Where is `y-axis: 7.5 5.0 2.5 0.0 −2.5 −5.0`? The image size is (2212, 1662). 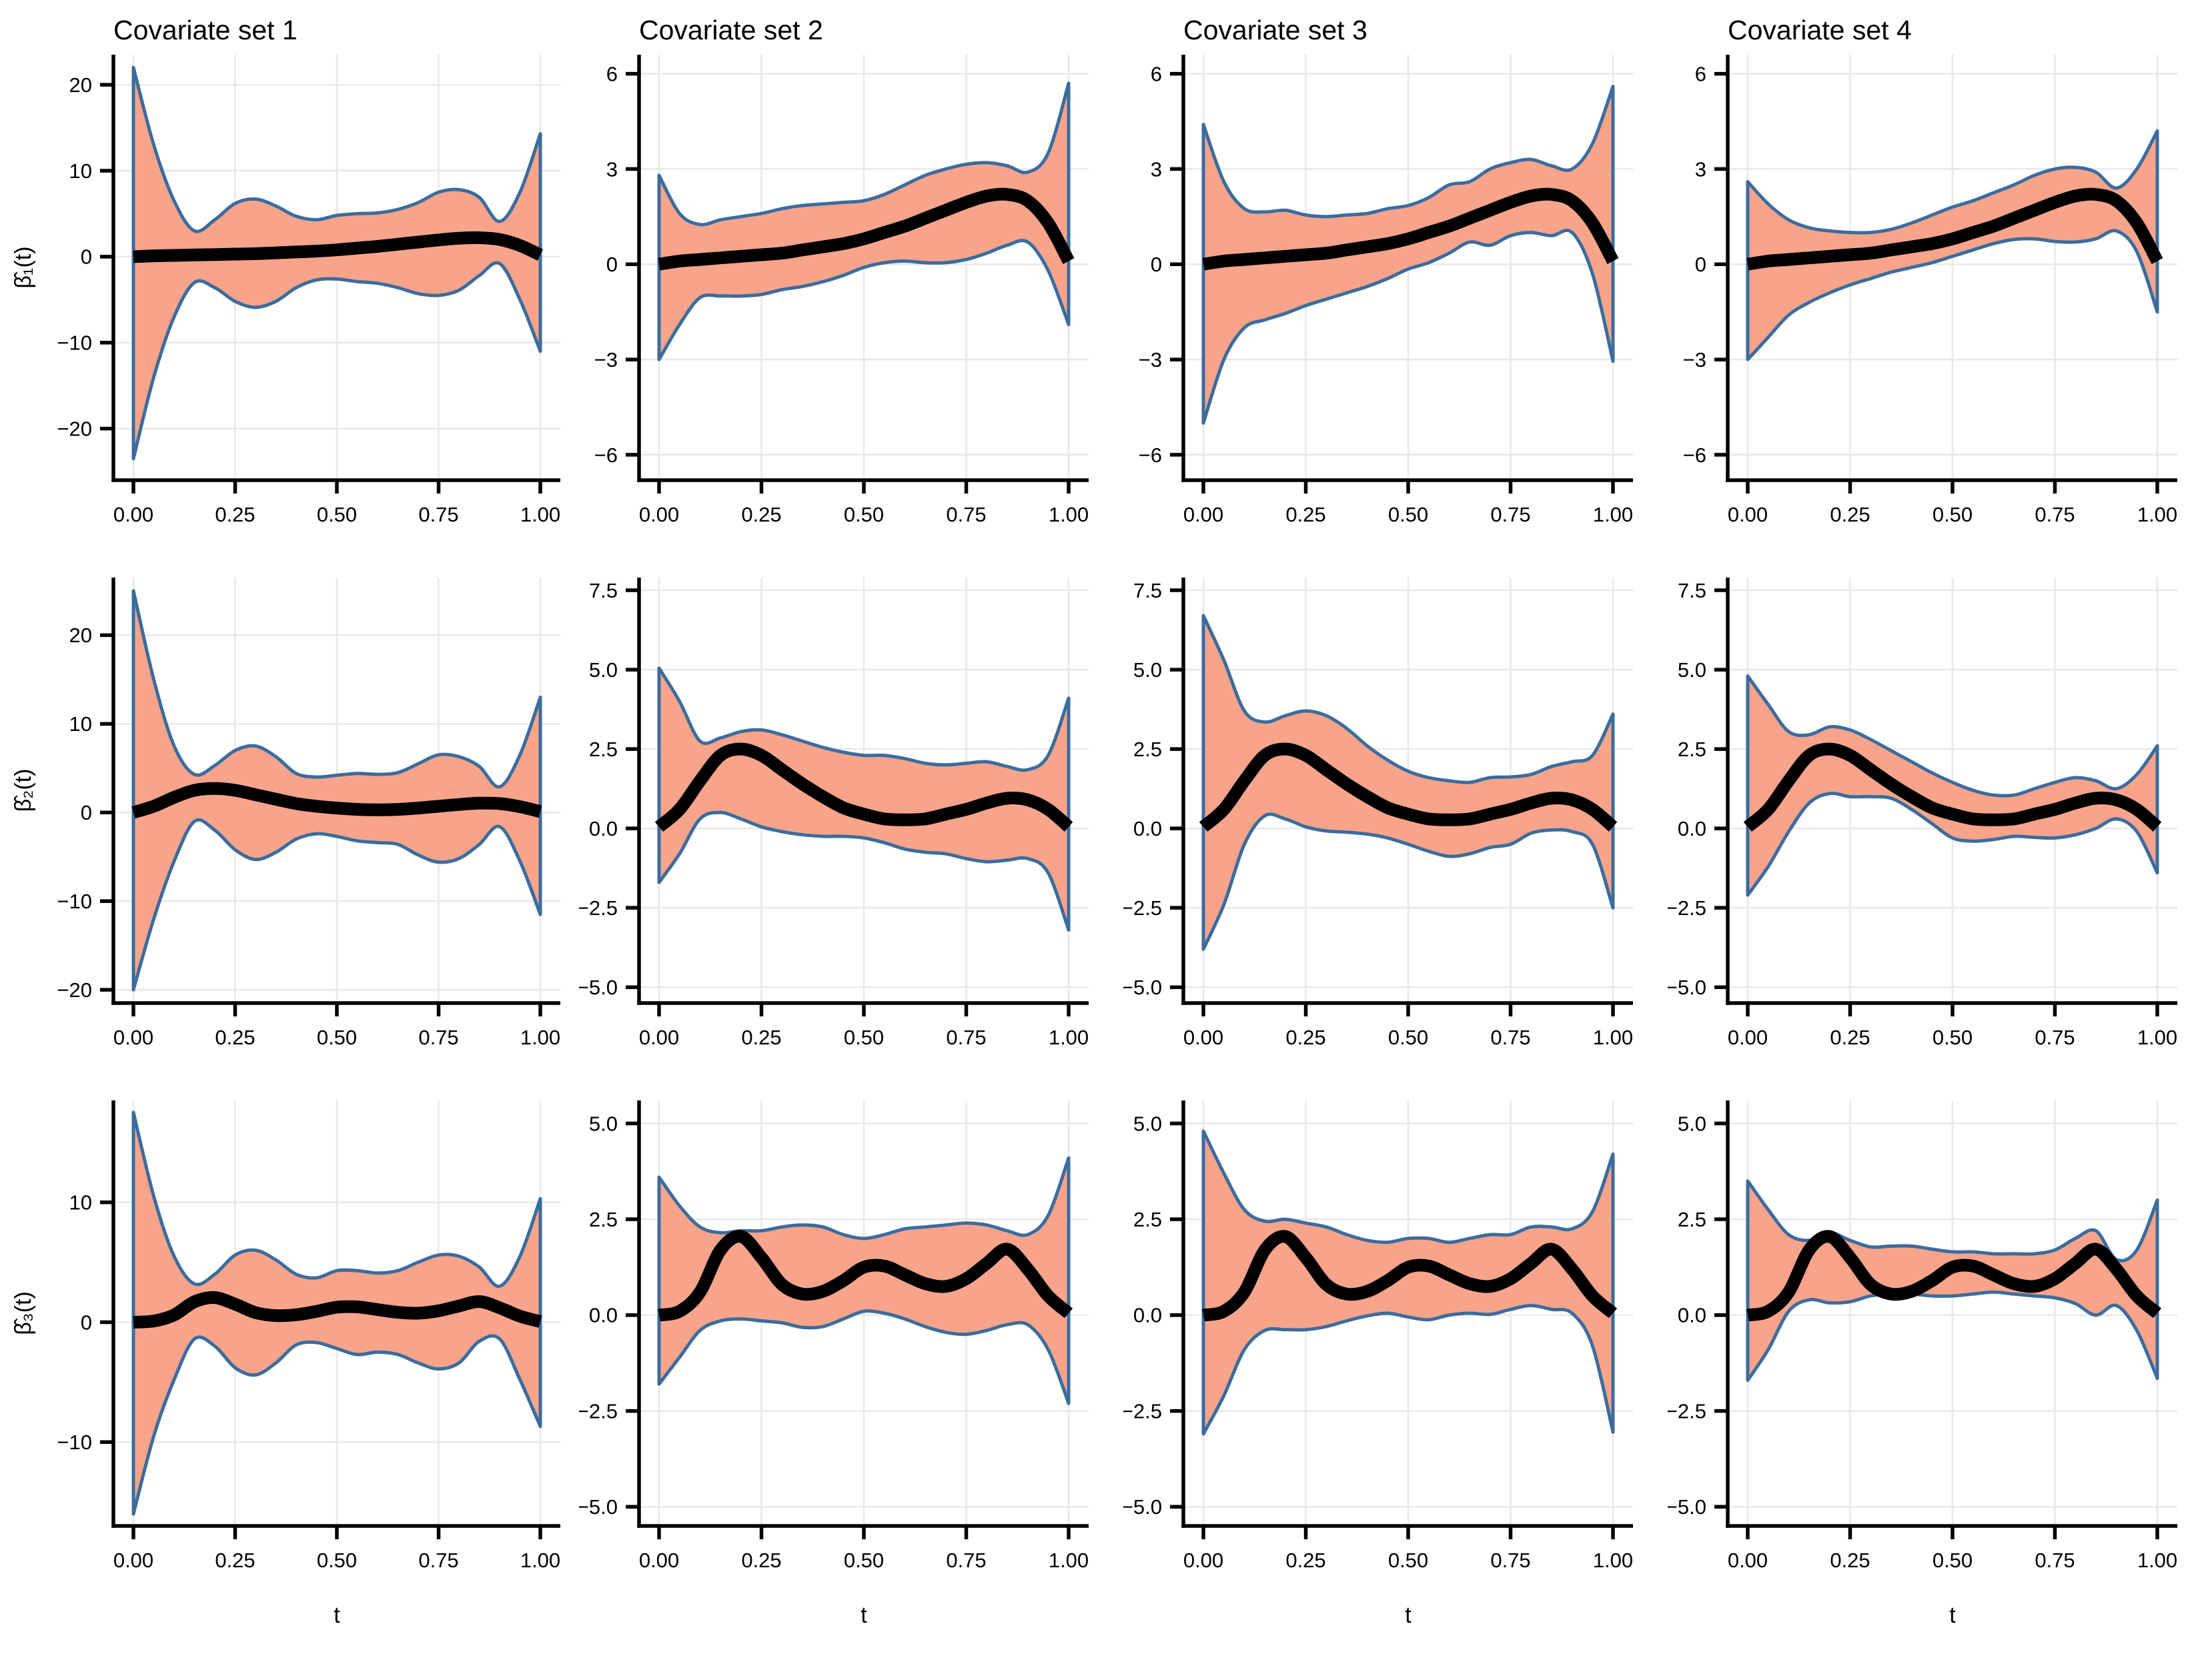 y-axis: 7.5 5.0 2.5 0.0 −2.5 −5.0 is located at coordinates (609, 789).